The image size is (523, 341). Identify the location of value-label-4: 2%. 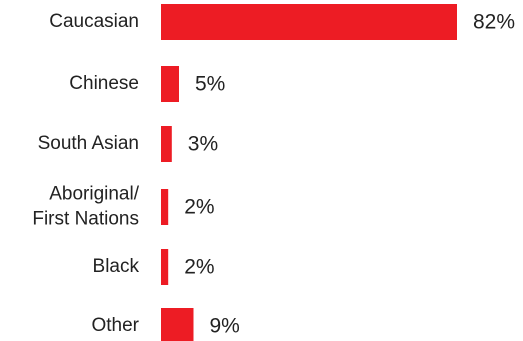
(199, 267).